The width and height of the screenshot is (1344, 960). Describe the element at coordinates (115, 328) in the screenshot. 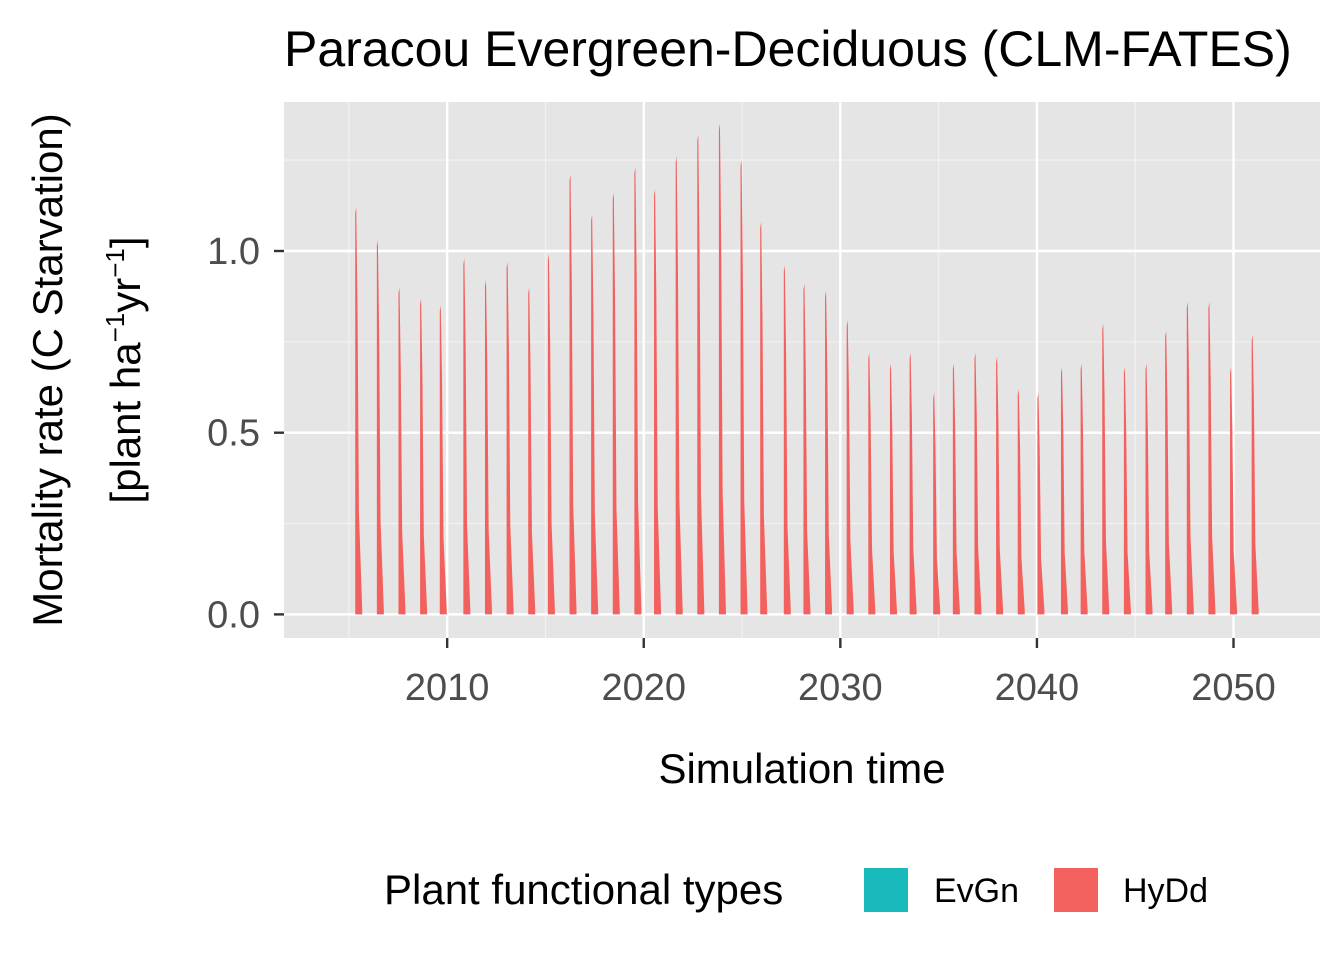

I see `y-axis-unit-exp1: −1` at that location.